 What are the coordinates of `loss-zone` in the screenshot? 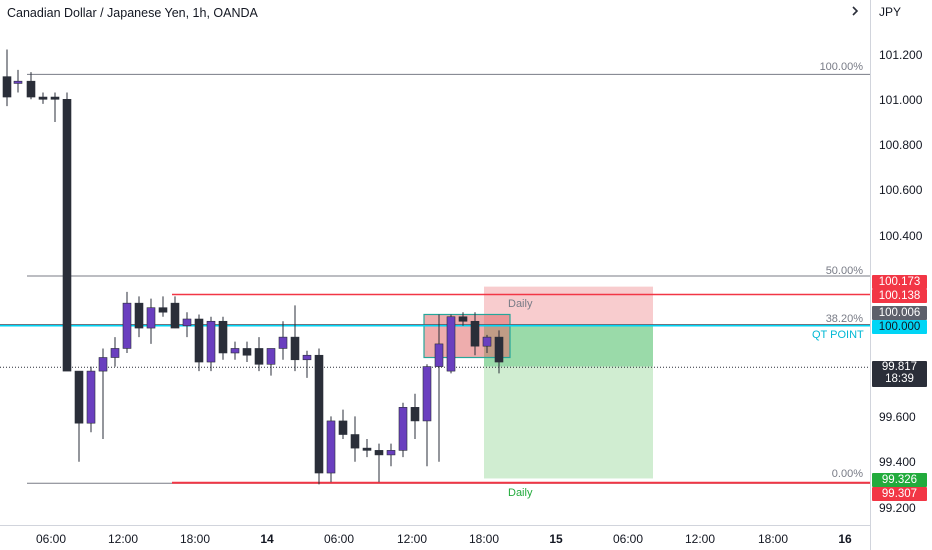 It's located at (568, 306).